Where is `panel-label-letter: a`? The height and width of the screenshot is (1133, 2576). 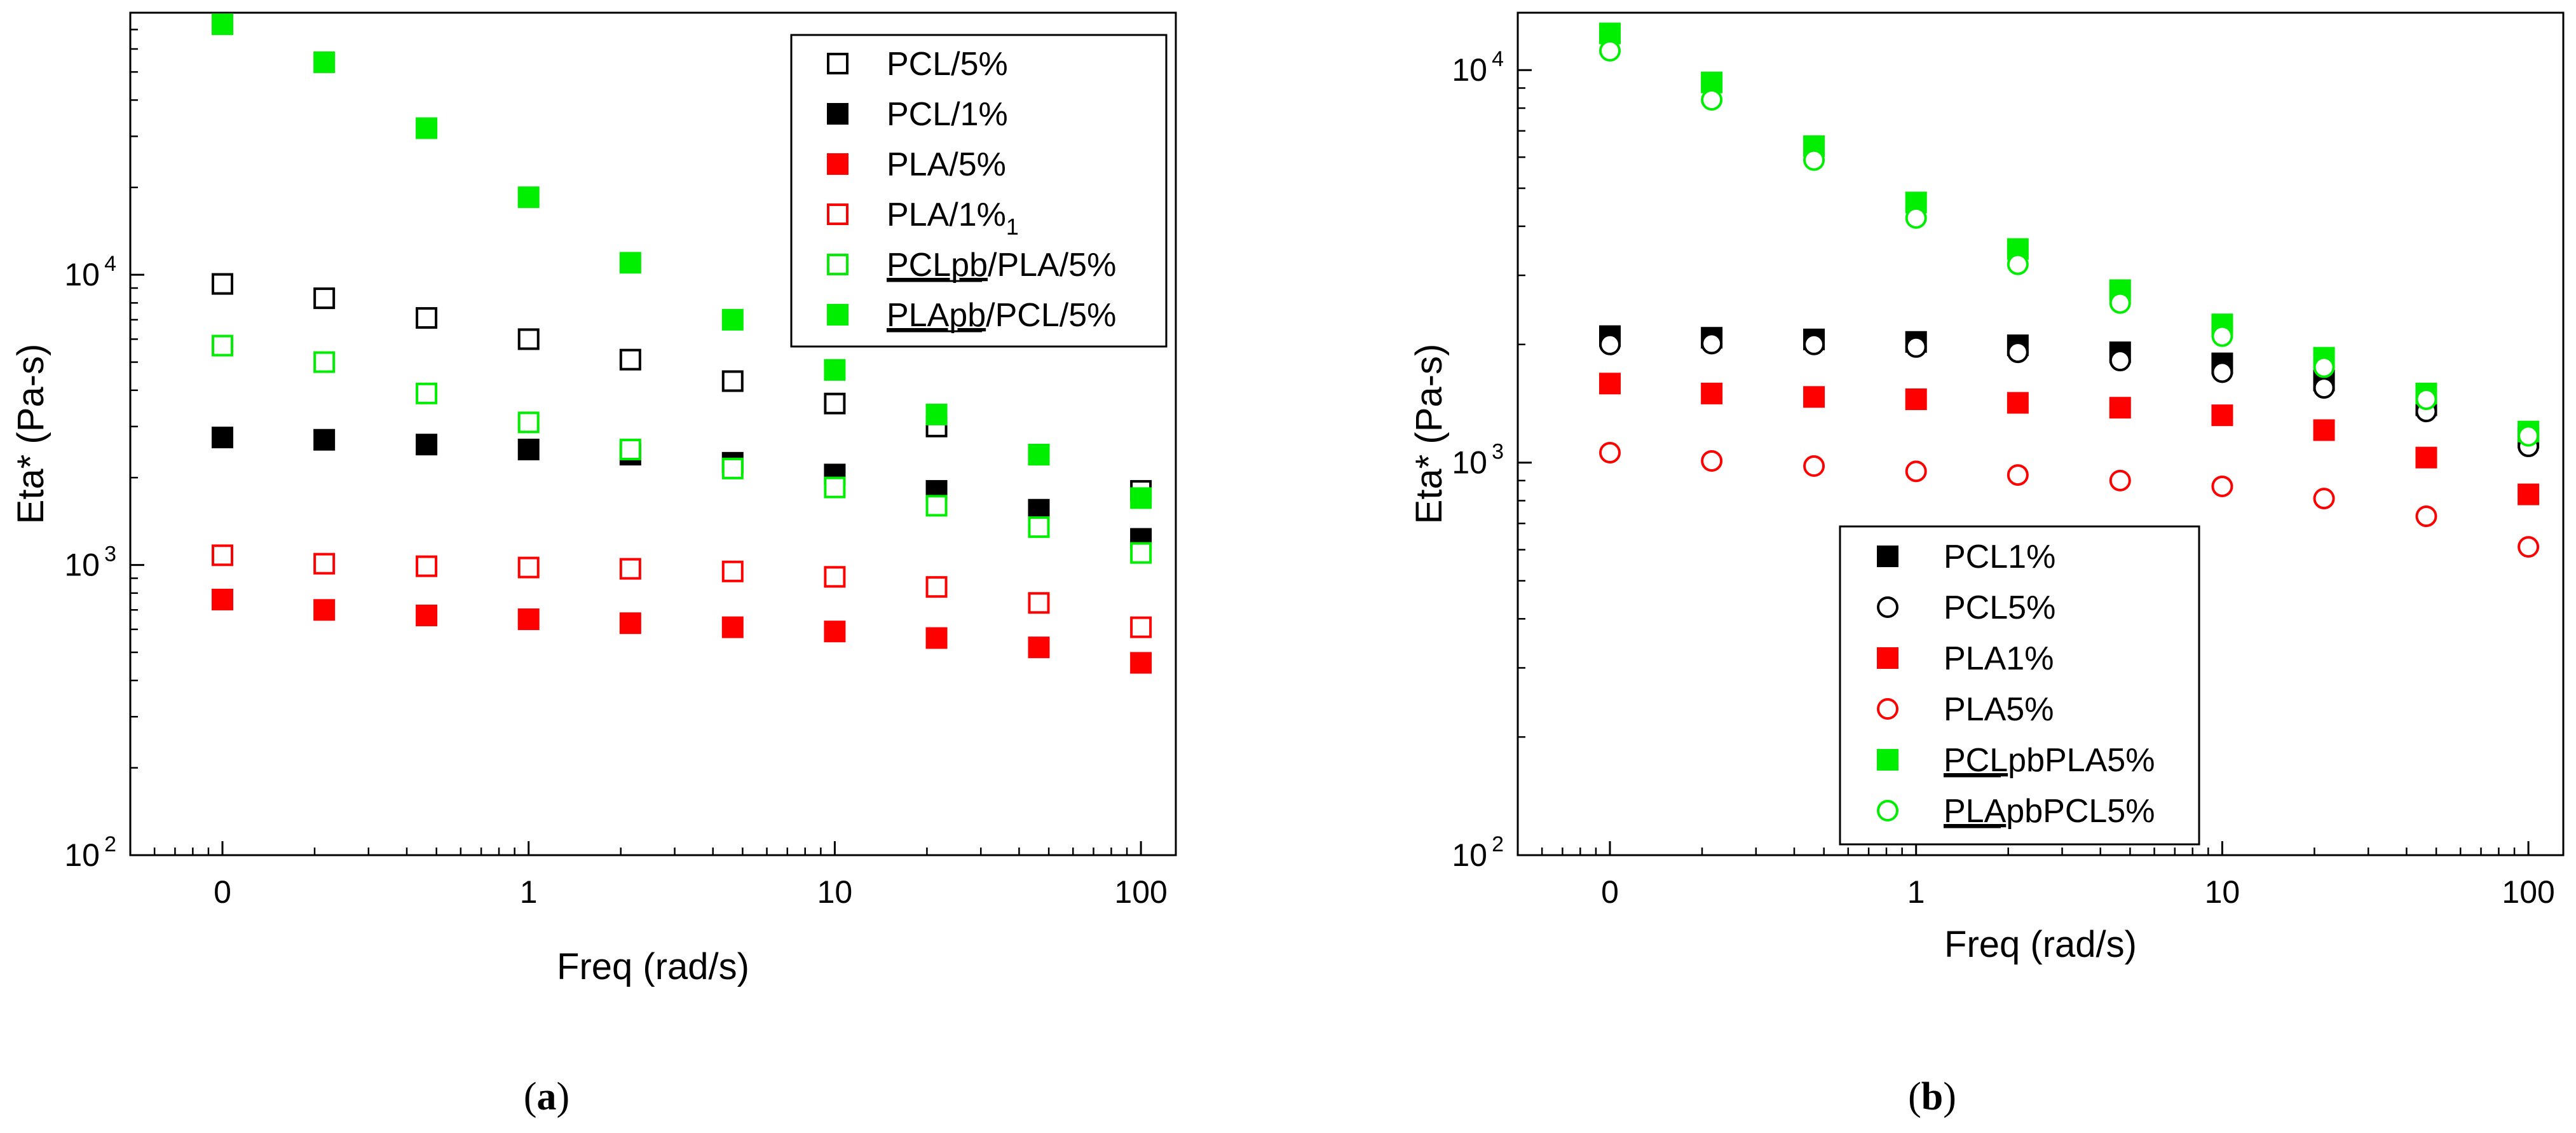 panel-label-letter: a is located at coordinates (547, 1096).